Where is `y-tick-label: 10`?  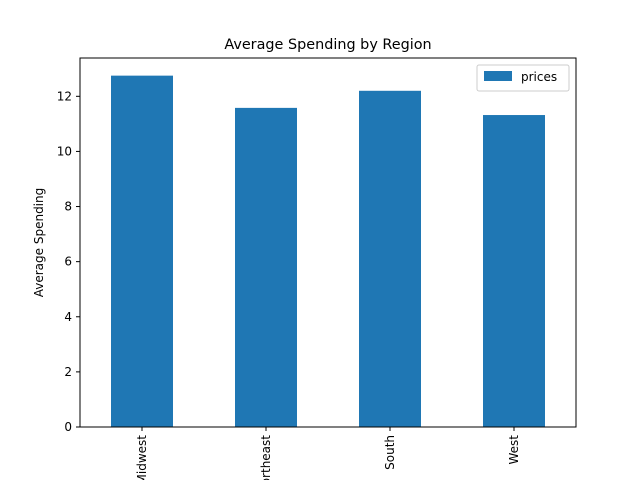
y-tick-label: 10 is located at coordinates (64, 151).